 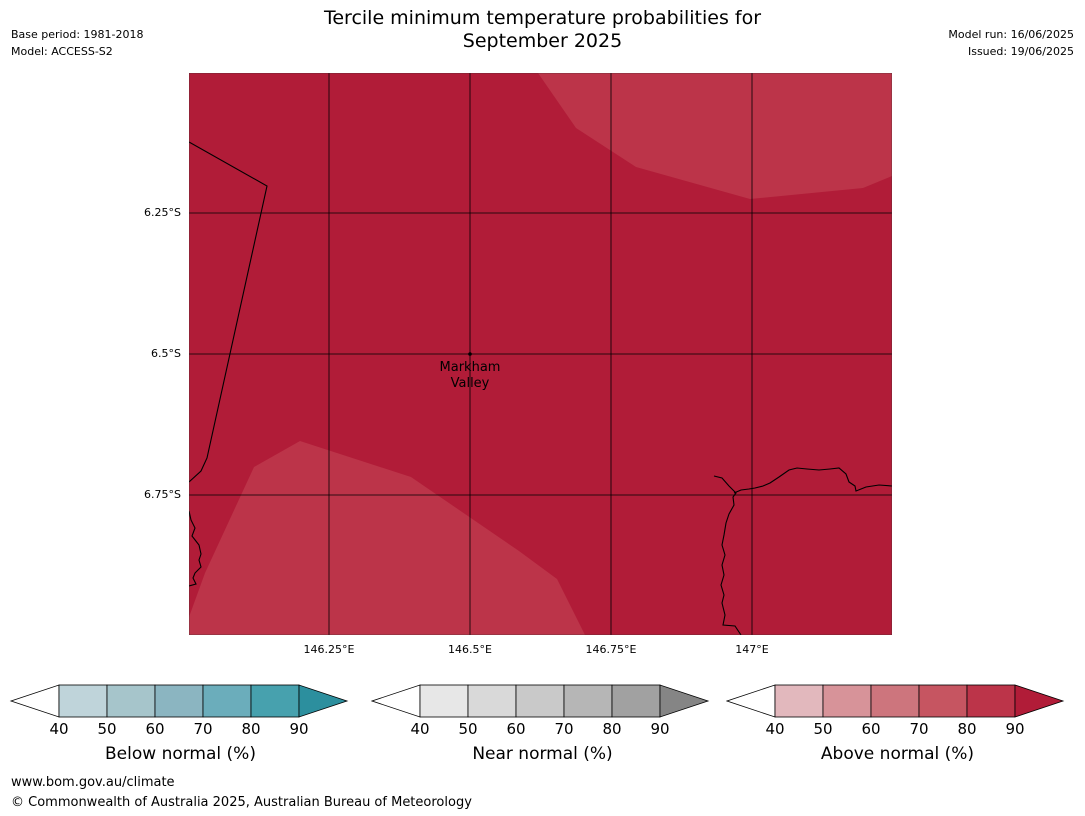 What do you see at coordinates (470, 367) in the screenshot?
I see `place-label-line-1: Markham` at bounding box center [470, 367].